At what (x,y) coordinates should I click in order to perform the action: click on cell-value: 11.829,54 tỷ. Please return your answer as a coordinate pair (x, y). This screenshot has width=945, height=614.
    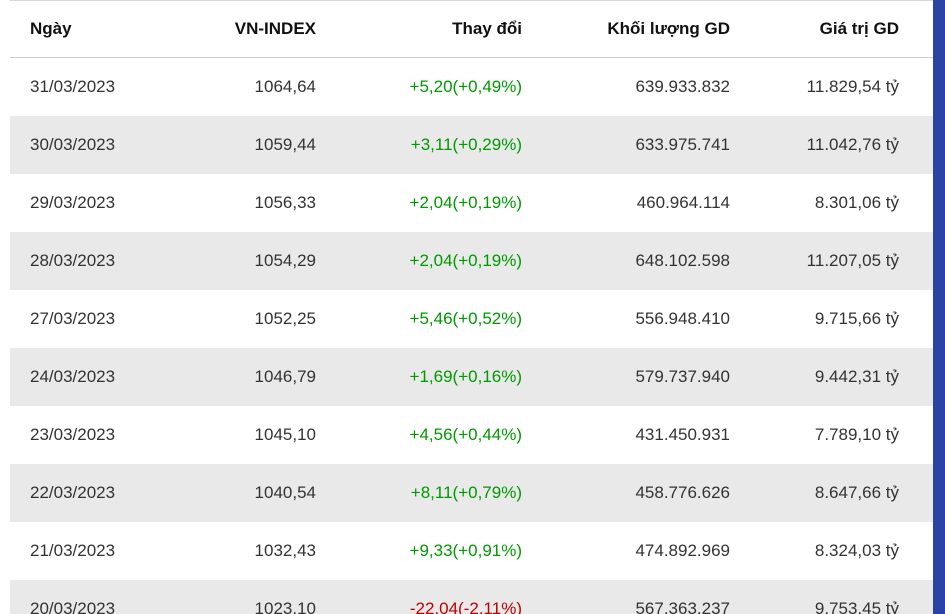
    Looking at the image, I should click on (852, 86).